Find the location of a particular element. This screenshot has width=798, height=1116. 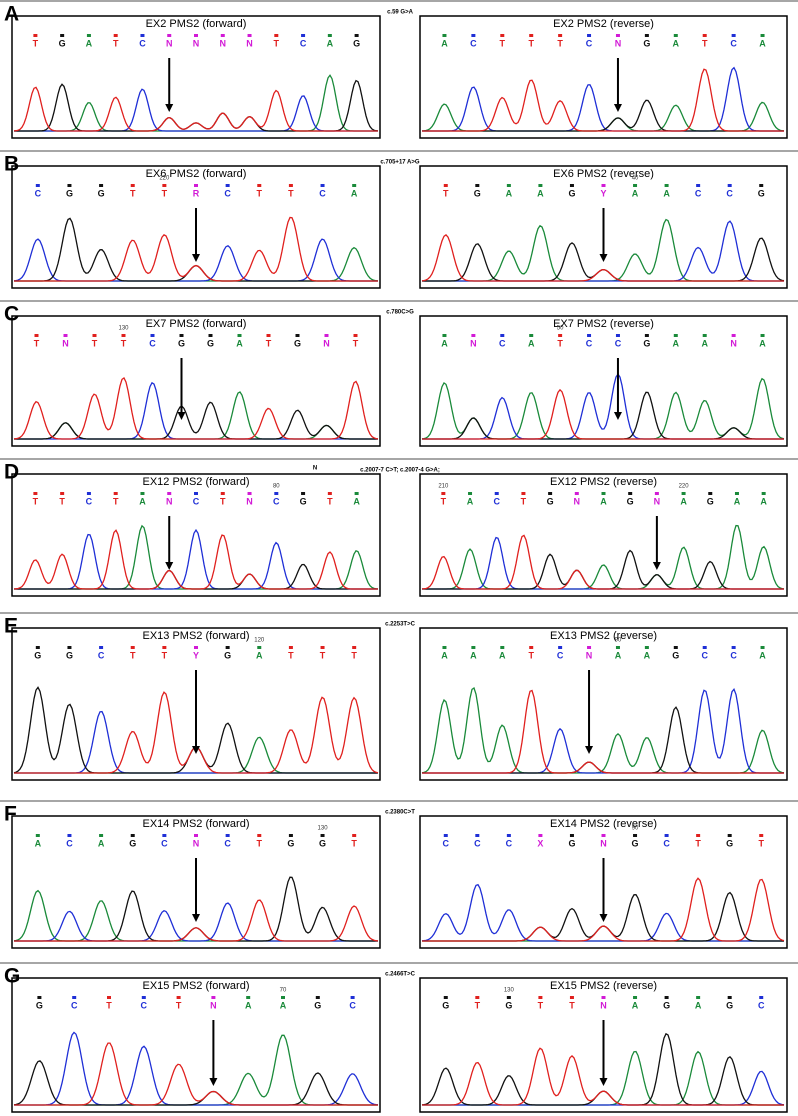

trace-title: EX7 PMS2 (forward) is located at coordinates (196, 324).